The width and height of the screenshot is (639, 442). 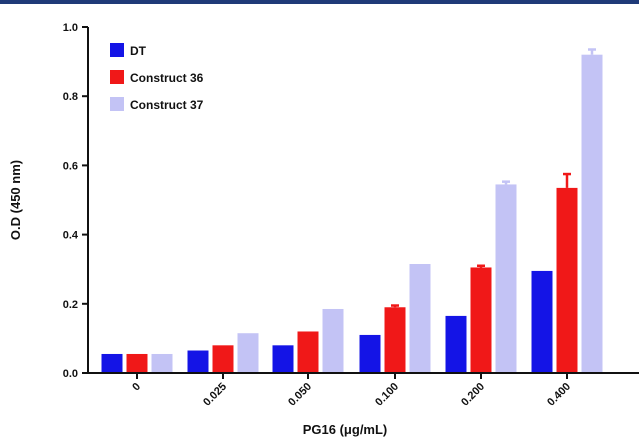 I want to click on y-ticks: 0.0 0.2 0.4 0.6 0.8 1.0, so click(x=75, y=201).